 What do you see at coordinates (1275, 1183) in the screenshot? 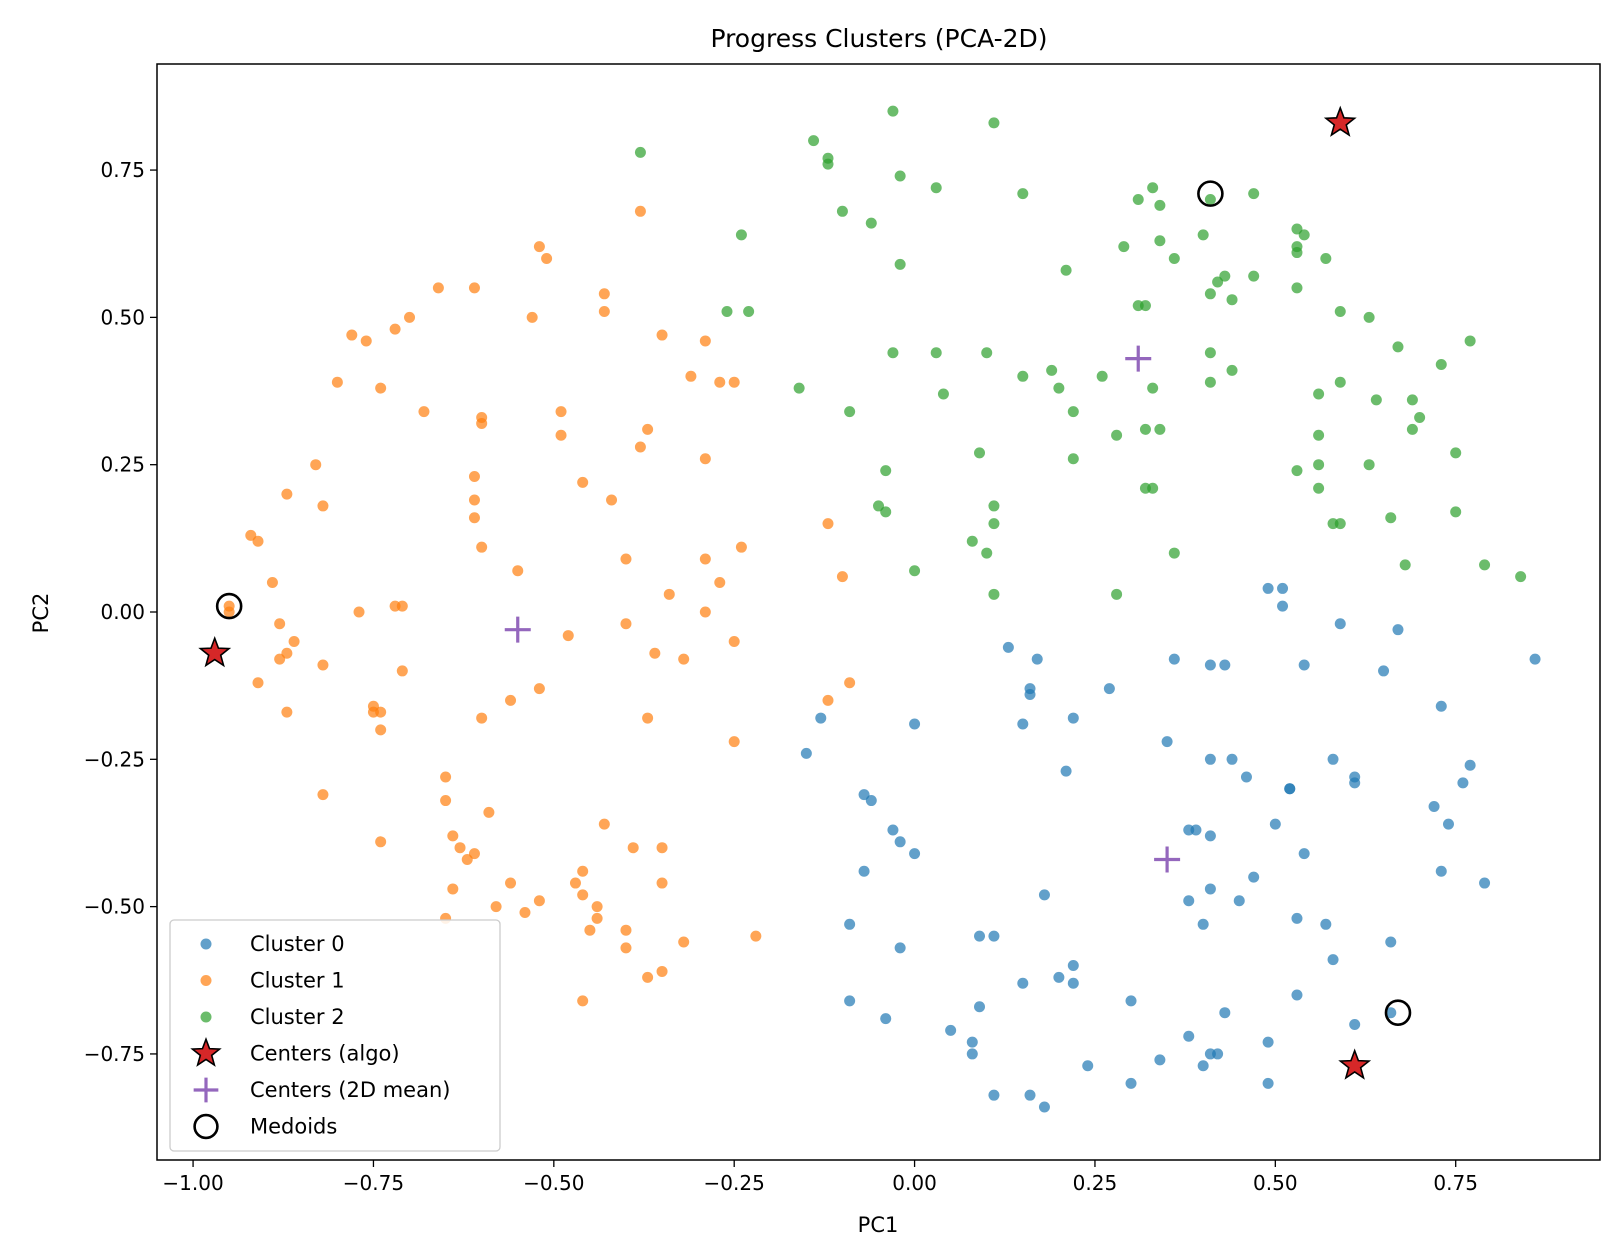
I see `x-tick-label: 0.50` at bounding box center [1275, 1183].